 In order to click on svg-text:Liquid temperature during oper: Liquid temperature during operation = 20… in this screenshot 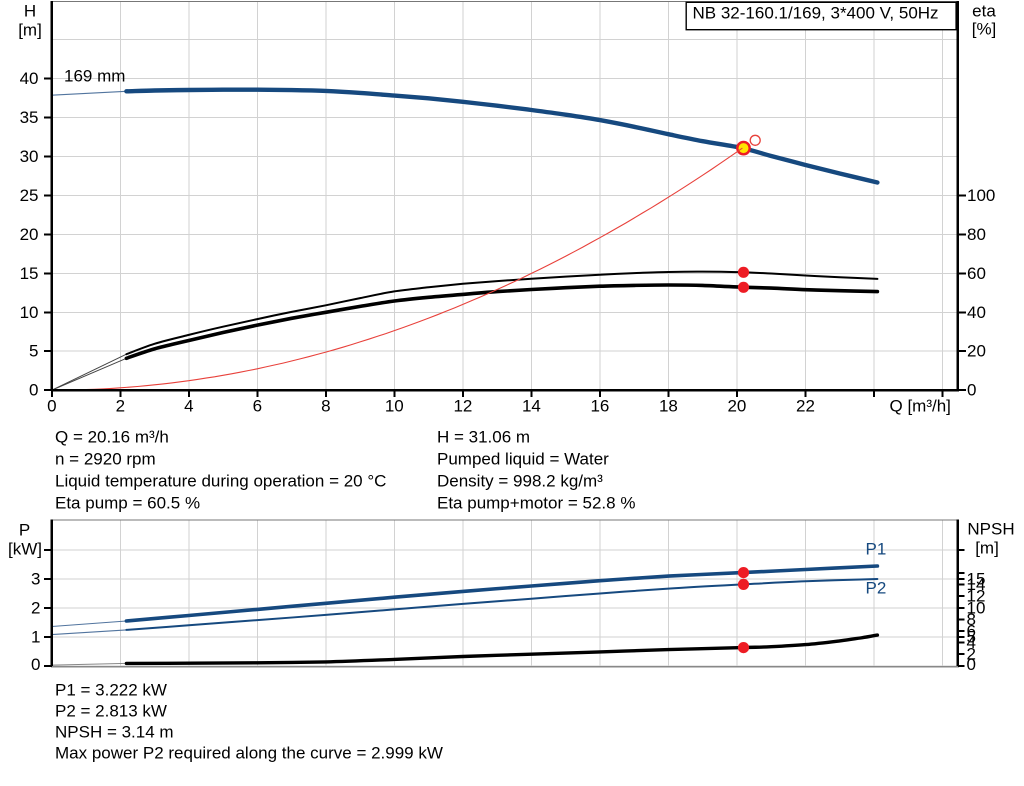, I will do `click(220, 481)`.